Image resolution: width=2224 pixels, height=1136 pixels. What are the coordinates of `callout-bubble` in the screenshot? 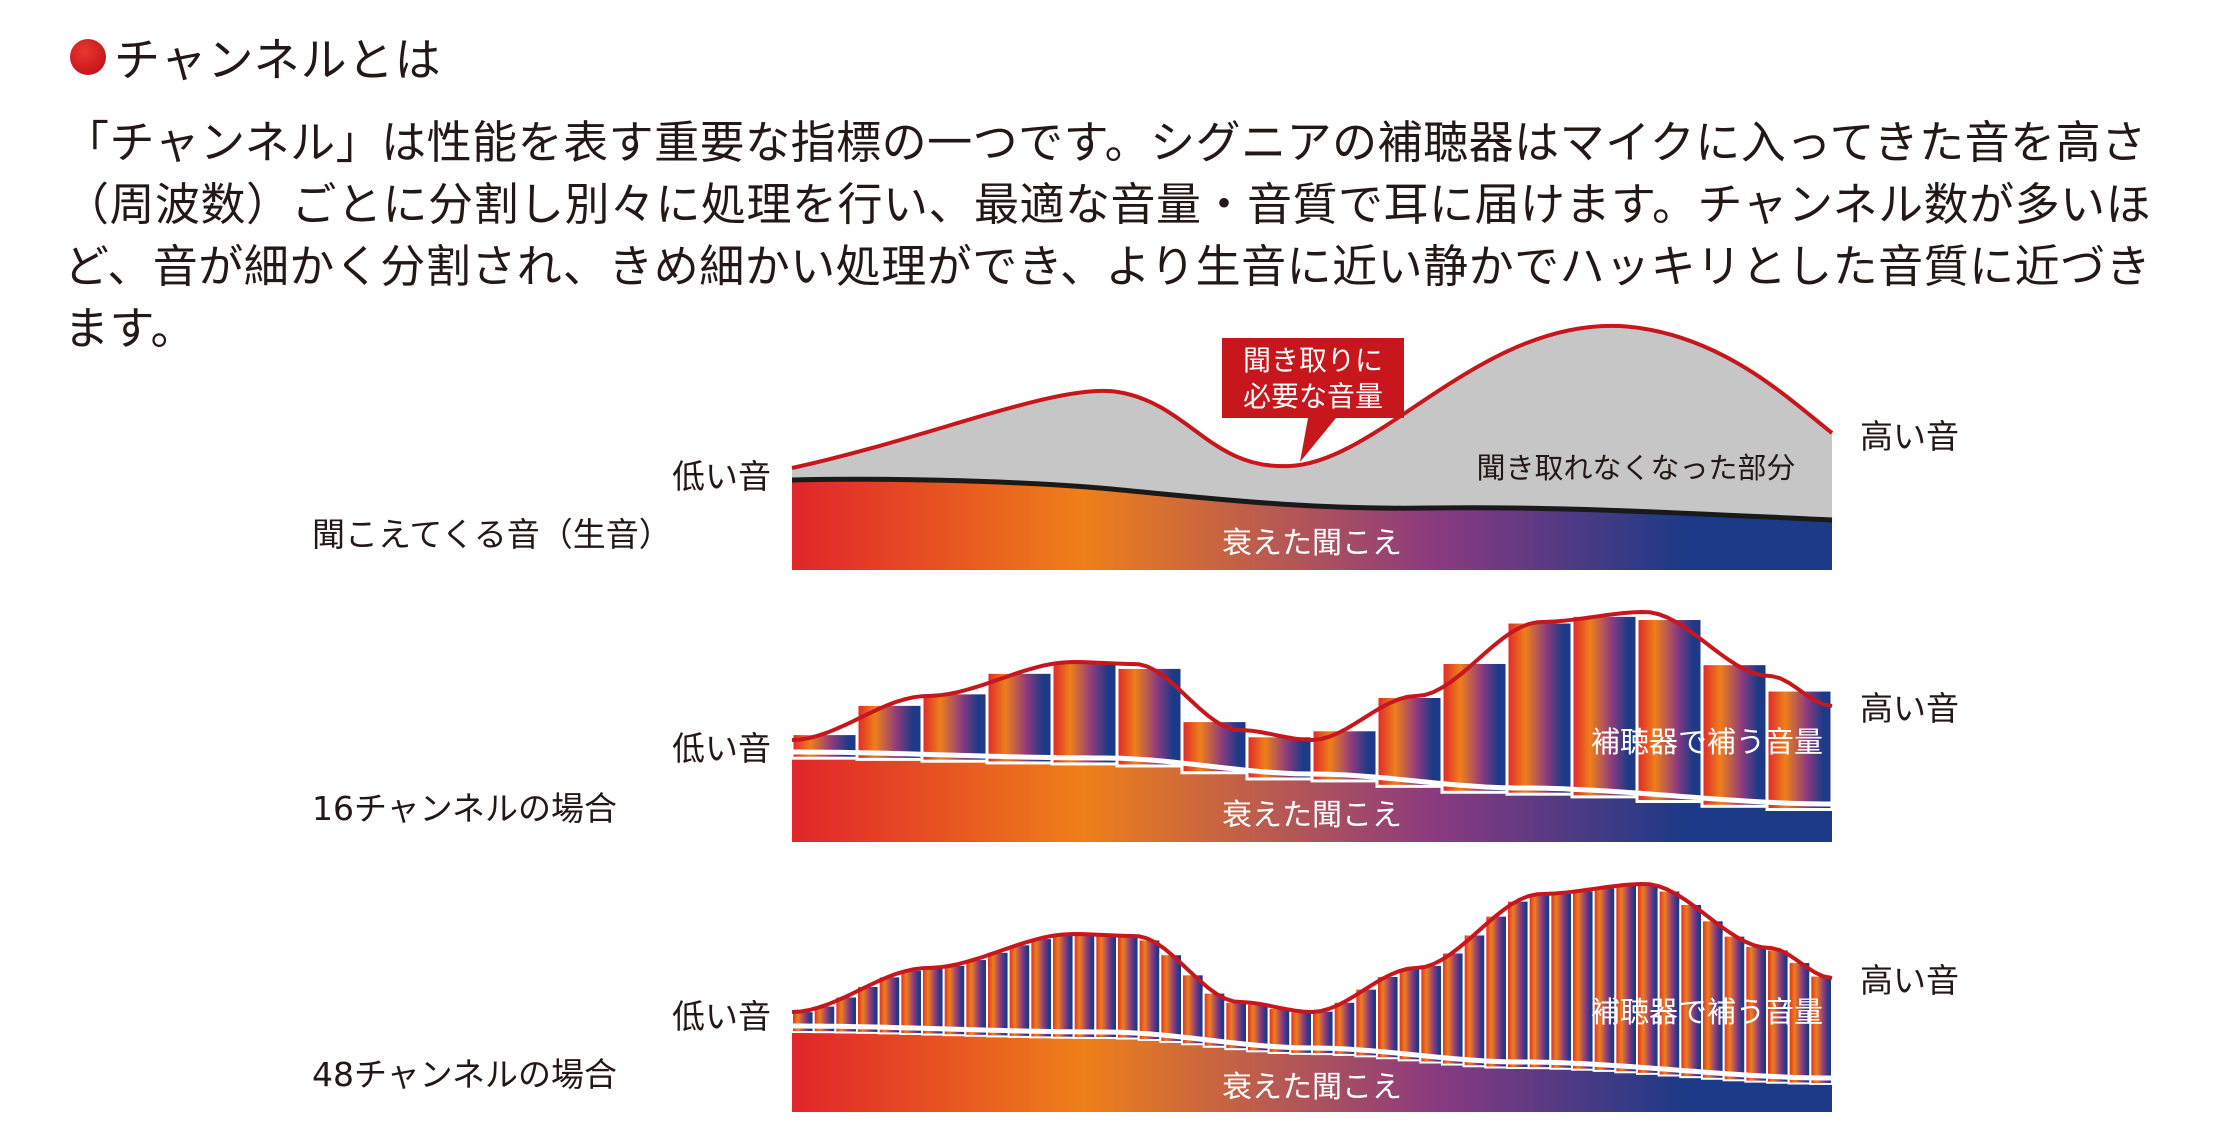 It's located at (1313, 400).